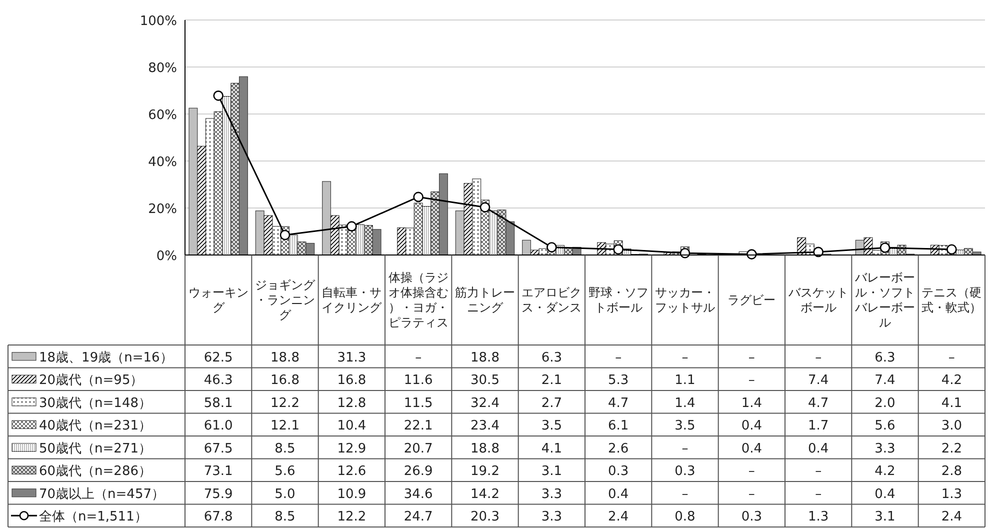 This screenshot has width=995, height=529. I want to click on legend-label: 40歳代（n=231）, so click(95, 426).